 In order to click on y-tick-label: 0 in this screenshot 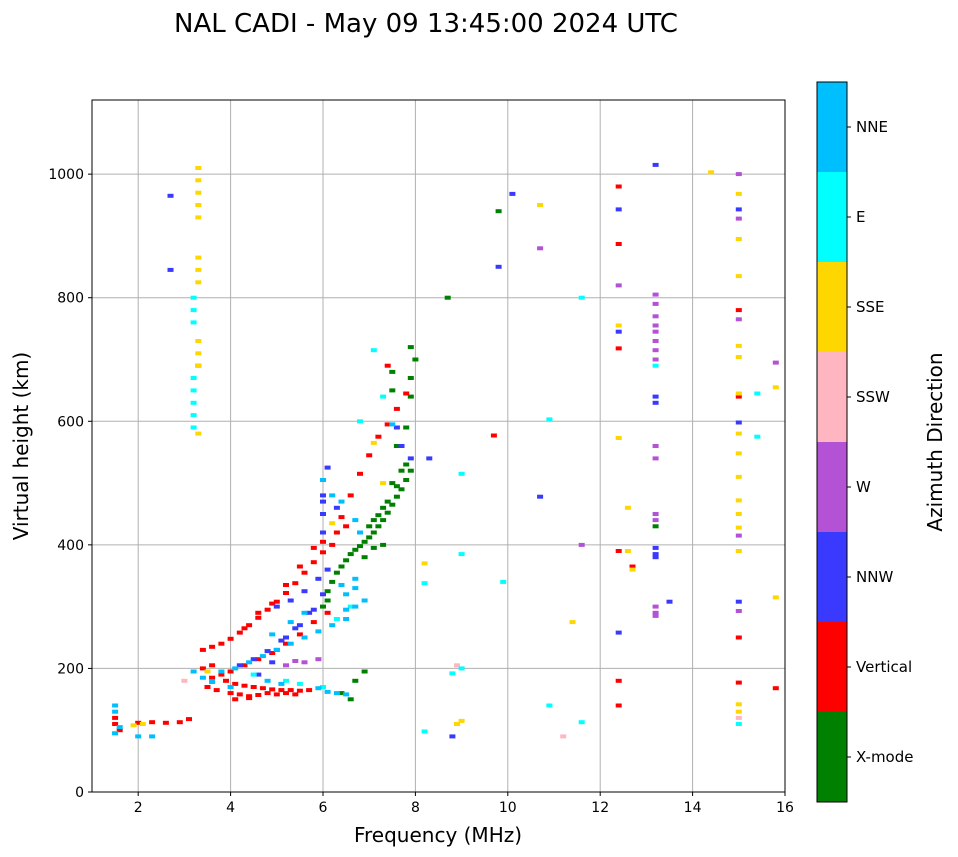, I will do `click(79, 793)`.